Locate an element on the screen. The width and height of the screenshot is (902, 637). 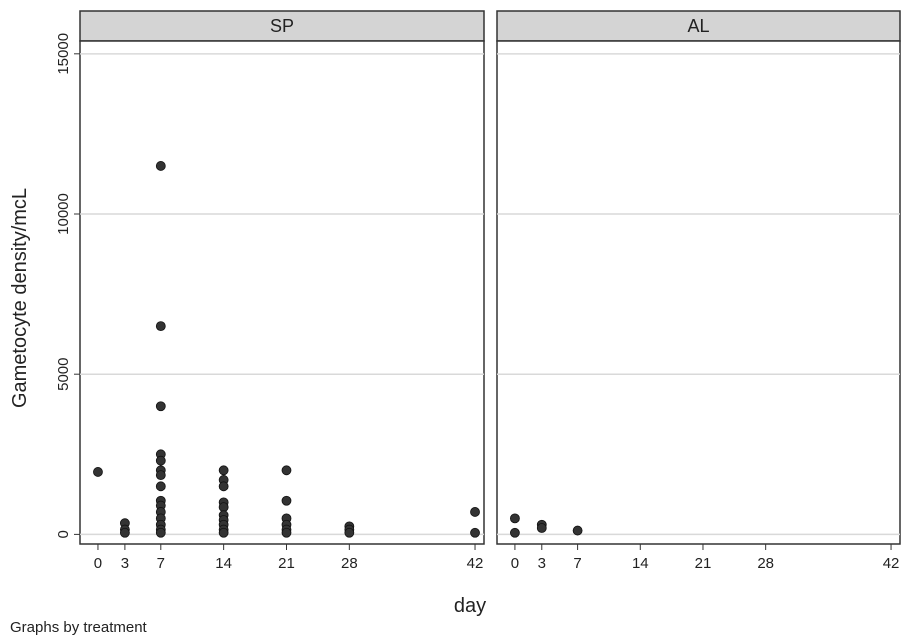
y-tick-label: 15000 is located at coordinates (63, 54).